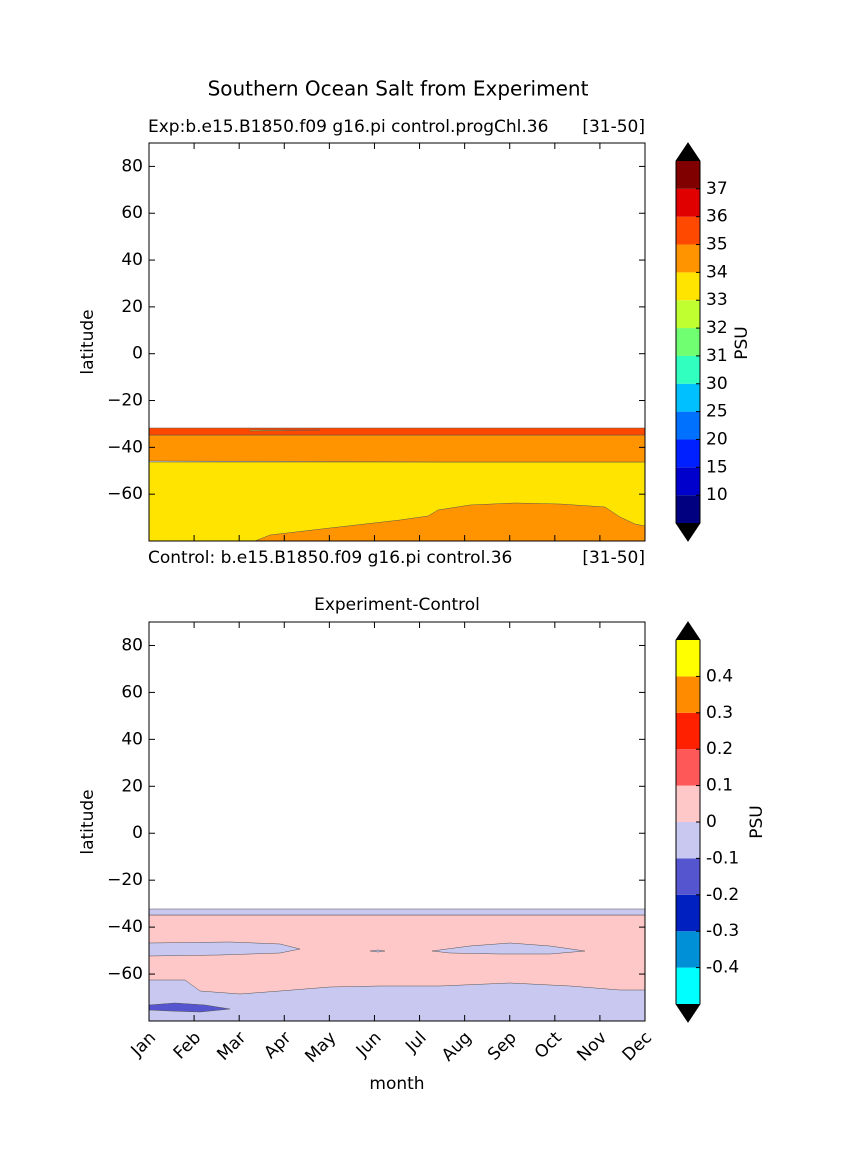  I want to click on x-tick-label: Mar, so click(231, 1046).